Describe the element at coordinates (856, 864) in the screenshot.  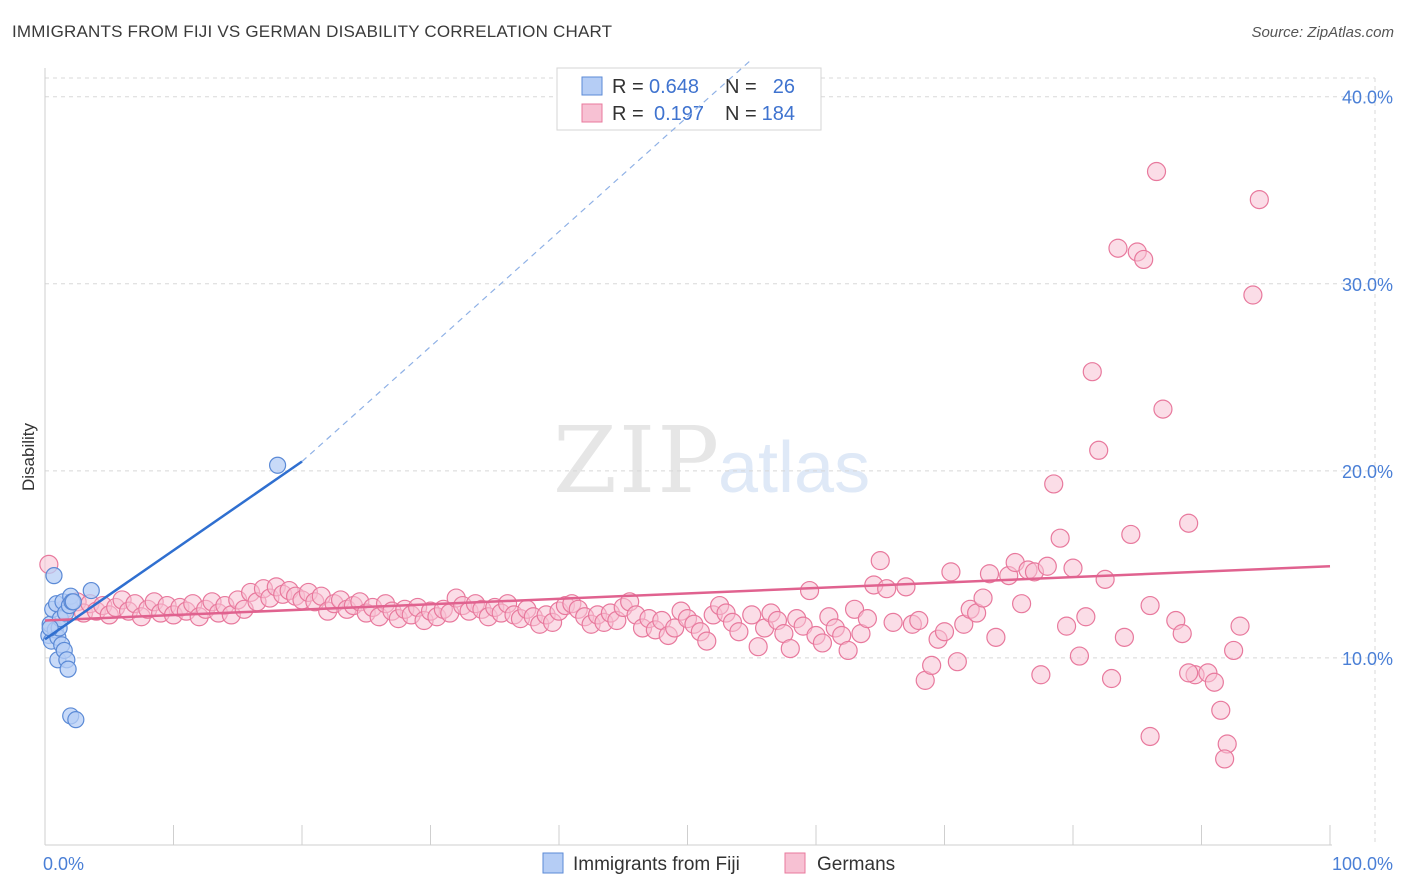
I see `bottom-legend-germans: Germans` at that location.